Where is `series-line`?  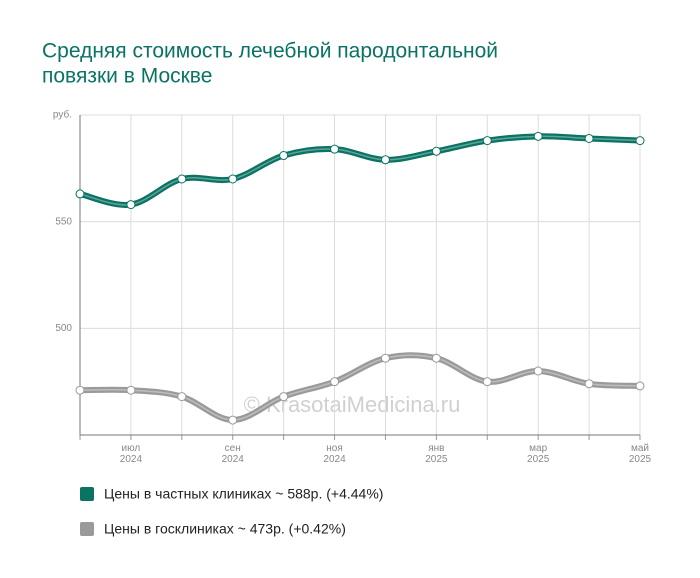
series-line is located at coordinates (360, 170).